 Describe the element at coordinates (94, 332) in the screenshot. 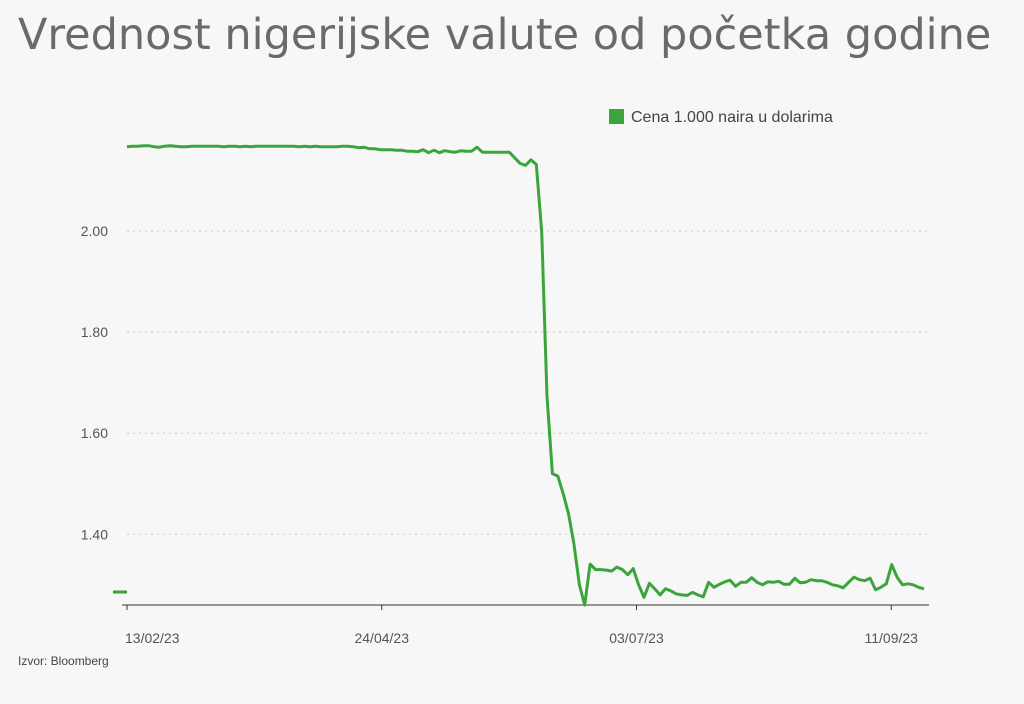

I see `y-tick-label: 1.80` at that location.